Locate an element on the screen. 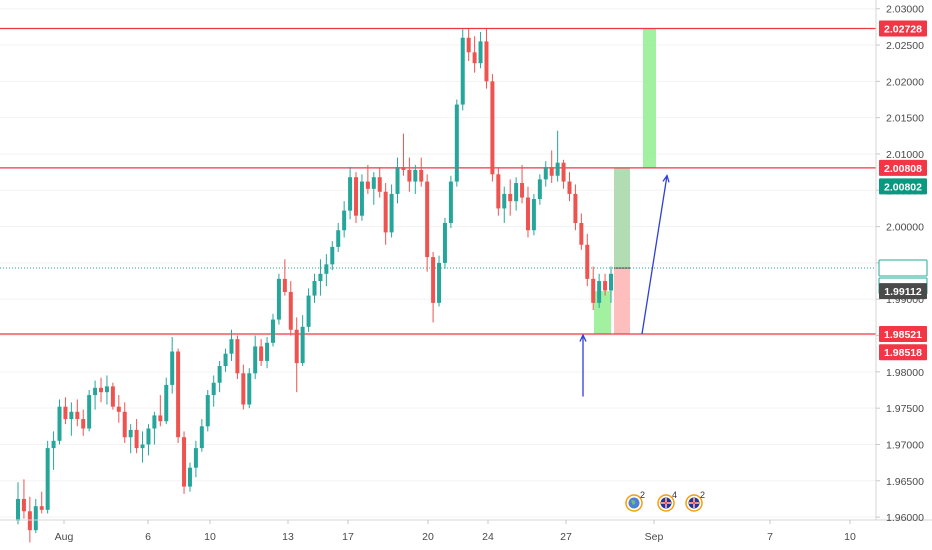 This screenshot has height=550, width=932. y-tick-label: 2.00000 is located at coordinates (905, 228).